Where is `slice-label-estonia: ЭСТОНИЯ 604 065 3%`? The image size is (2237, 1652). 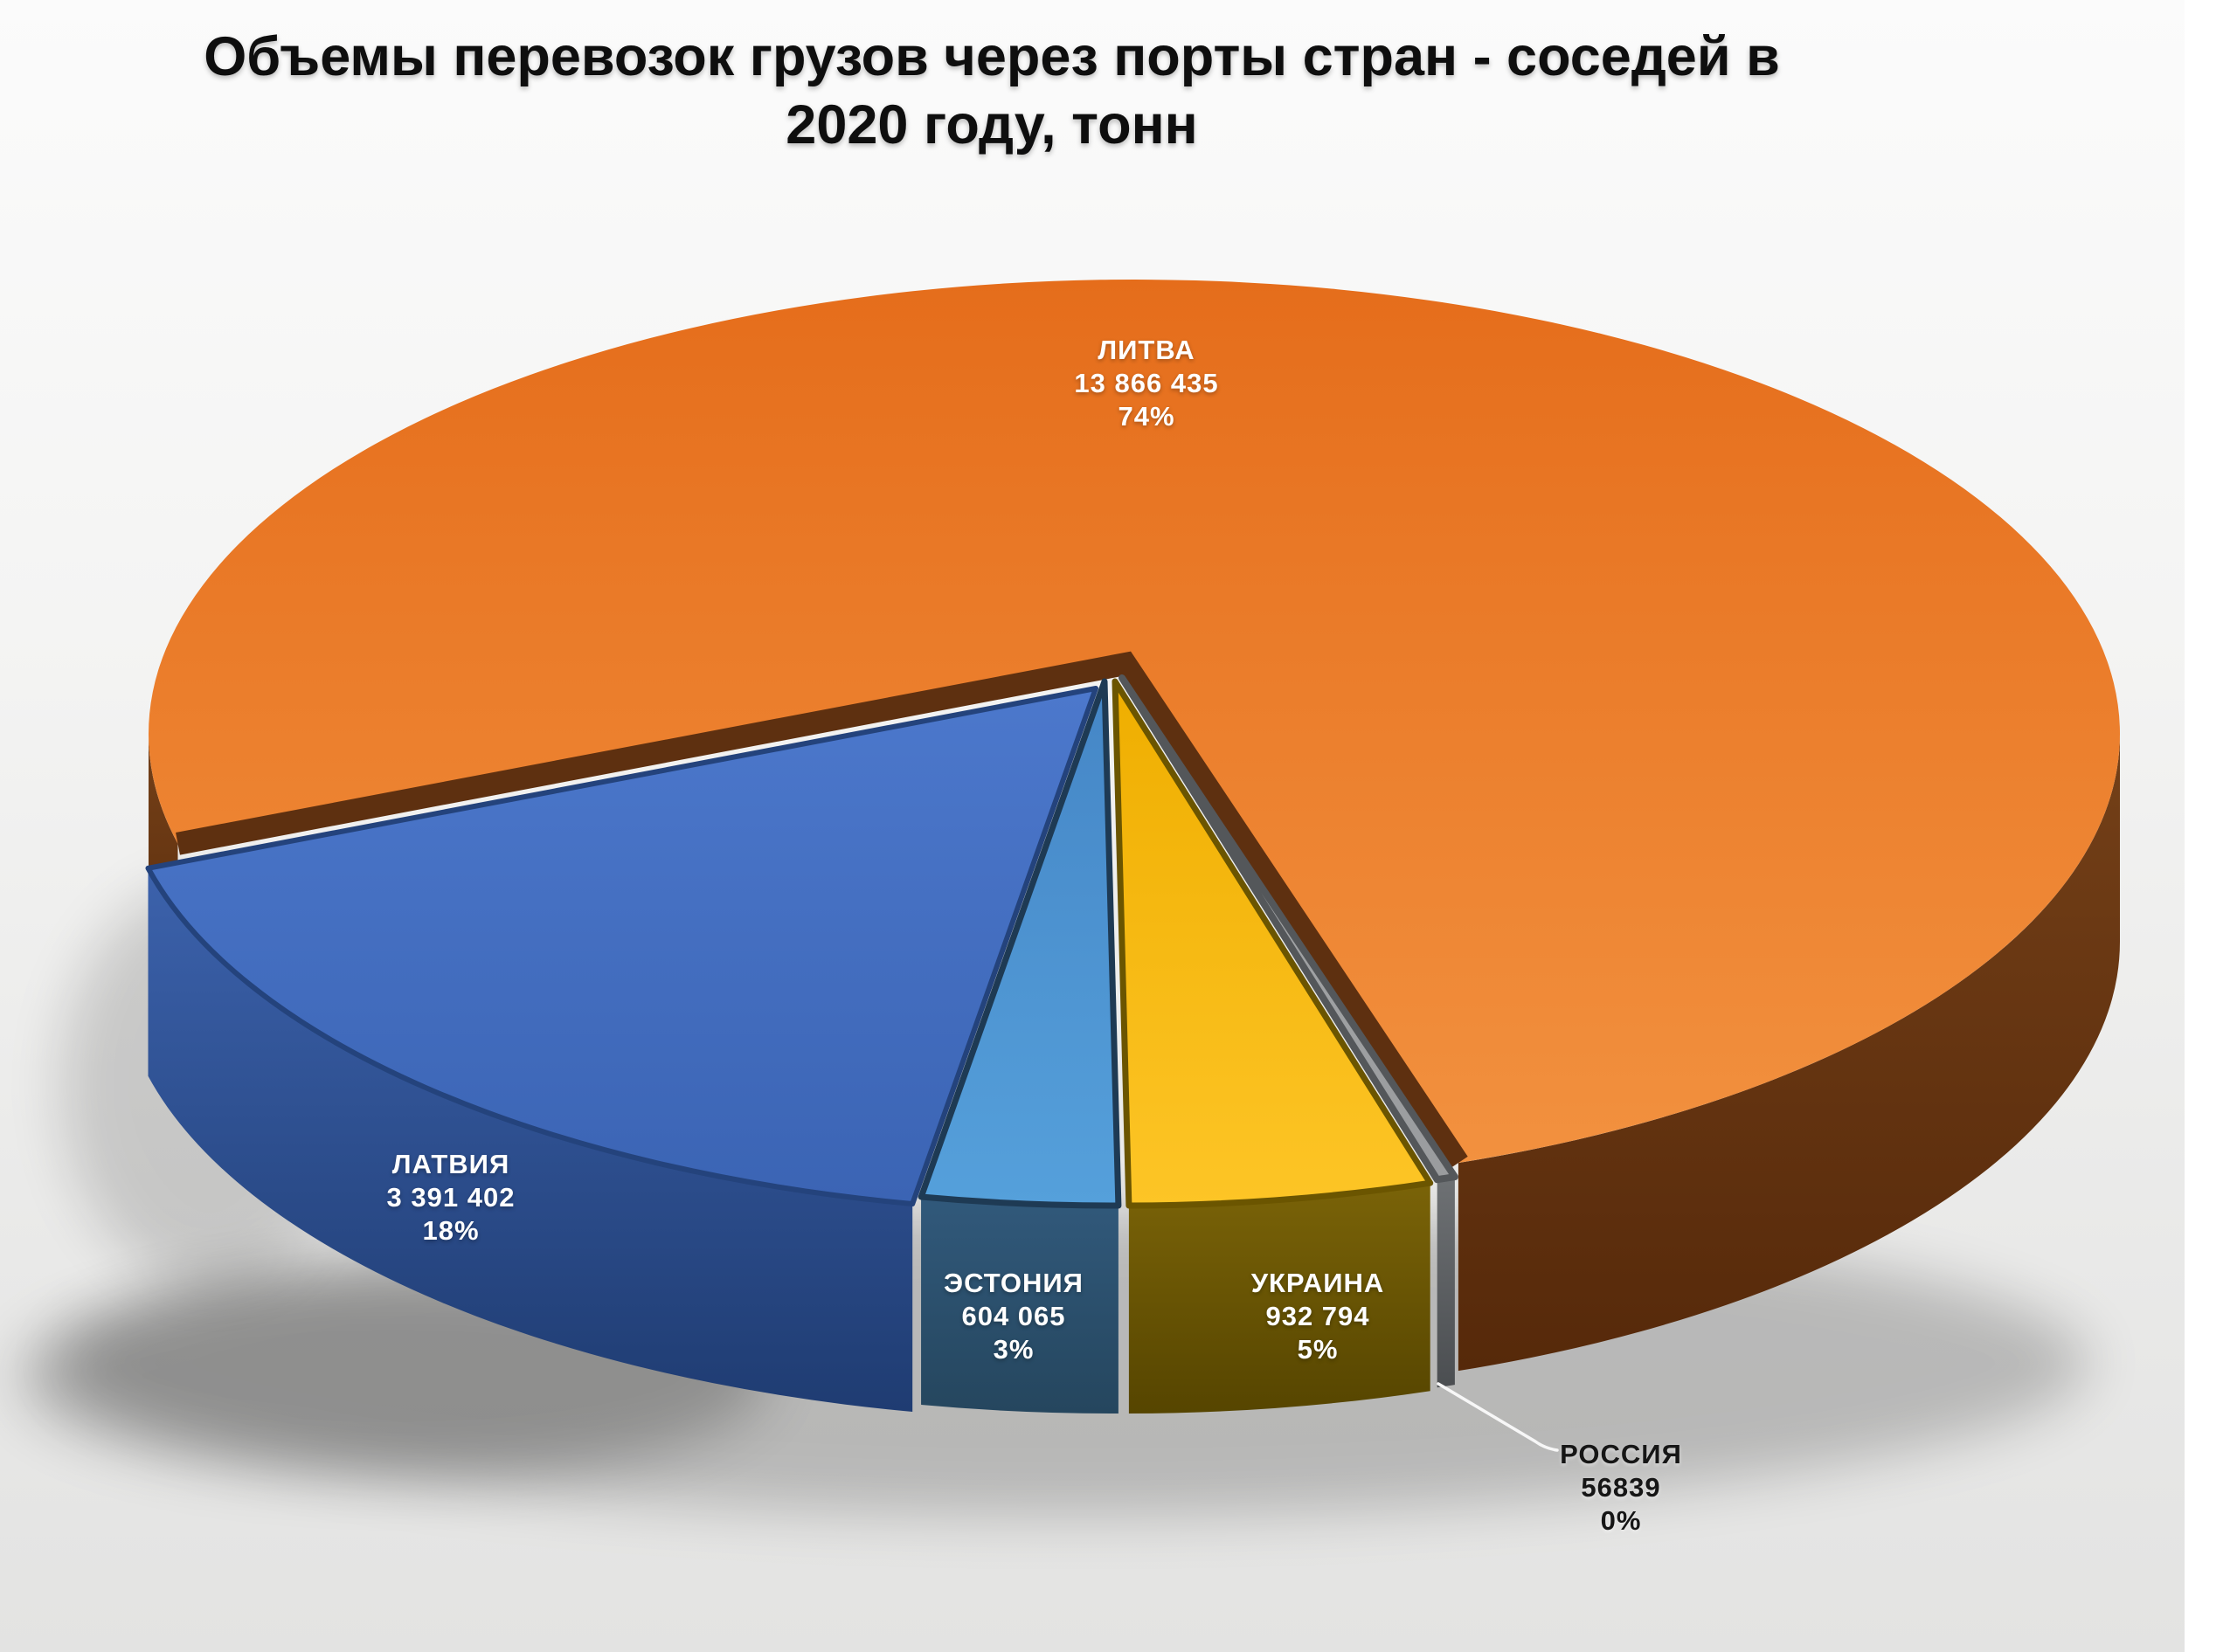 slice-label-estonia: ЭСТОНИЯ 604 065 3% is located at coordinates (1014, 1316).